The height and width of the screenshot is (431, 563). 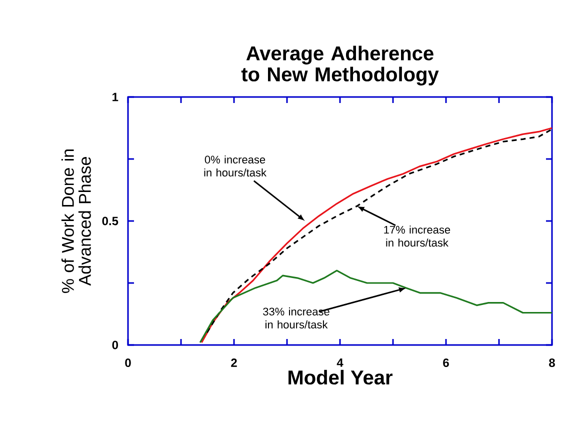 I want to click on line-series, so click(x=376, y=307).